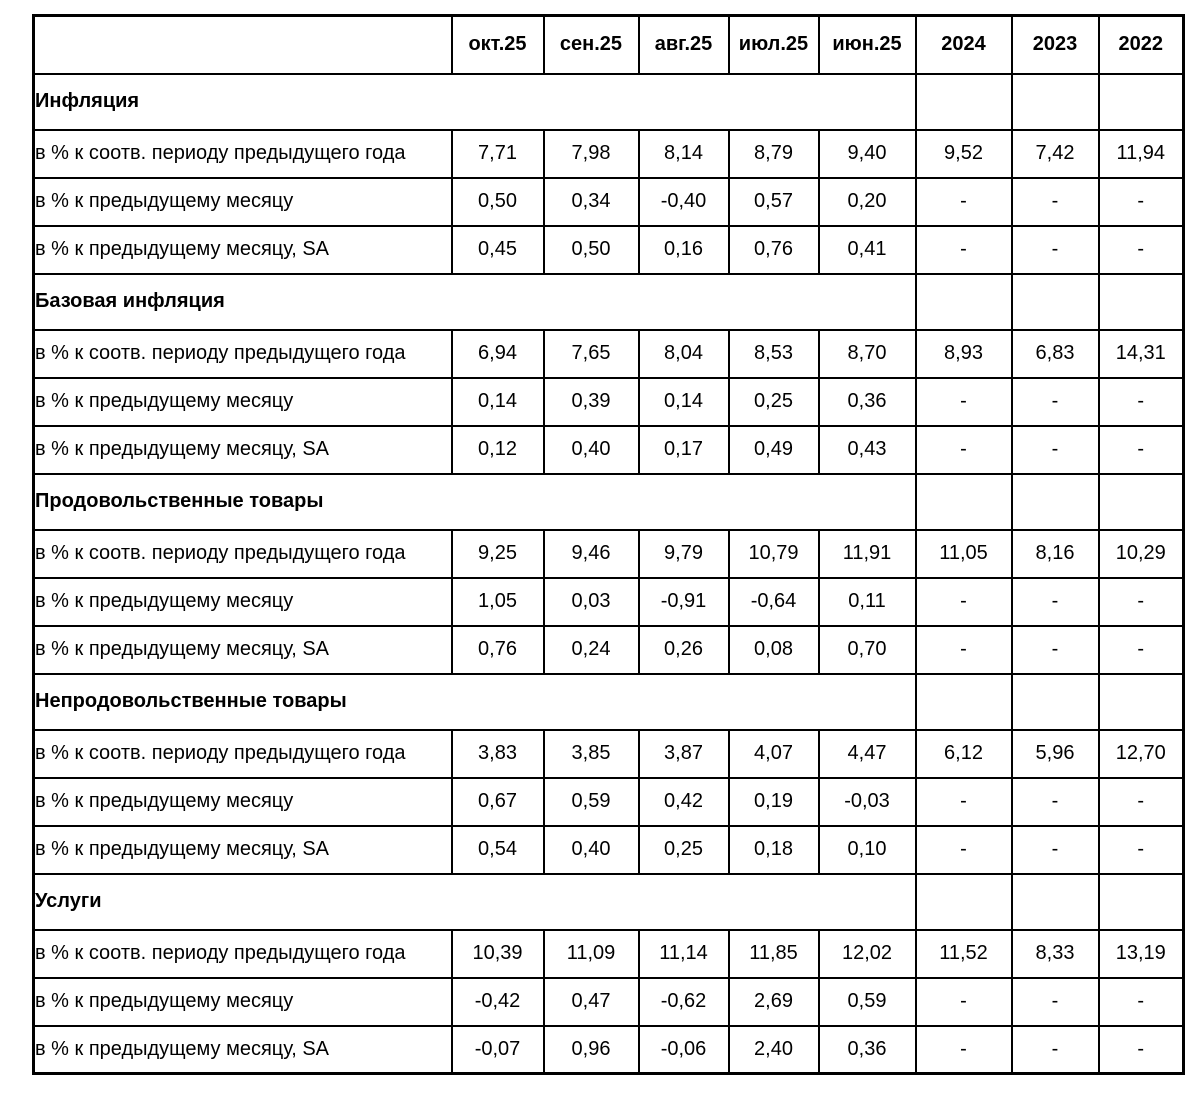  Describe the element at coordinates (1055, 153) in the screenshot. I see `value-cell: 7,42` at that location.